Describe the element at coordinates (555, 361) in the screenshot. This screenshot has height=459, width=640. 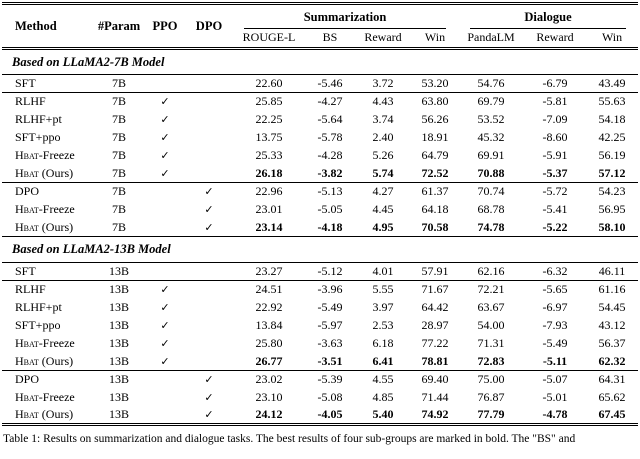
I see `metric-value: -5.11` at that location.